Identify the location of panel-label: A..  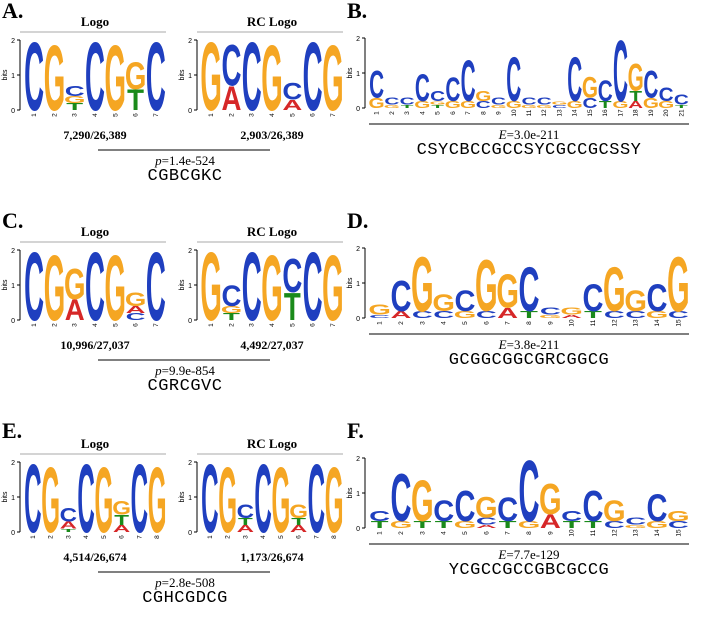
(13, 11).